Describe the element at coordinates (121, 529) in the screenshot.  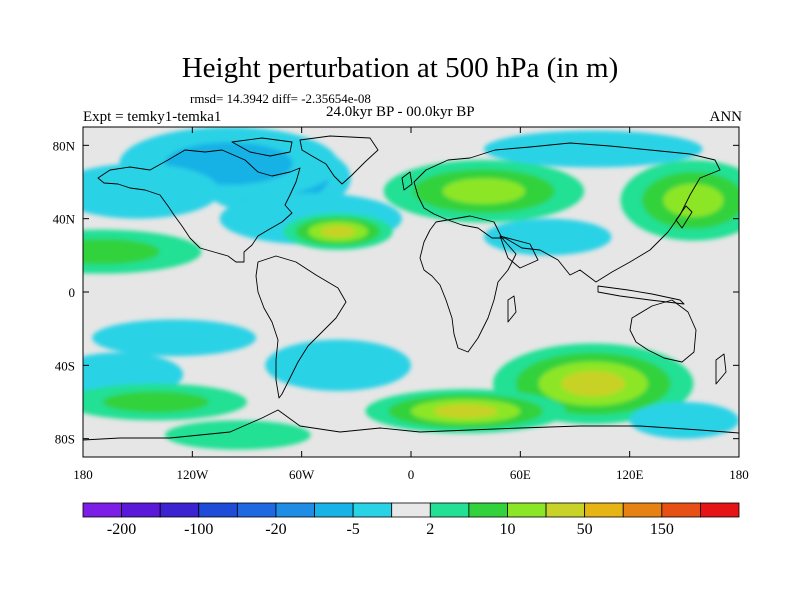
I see `colorbar-label: -200` at that location.